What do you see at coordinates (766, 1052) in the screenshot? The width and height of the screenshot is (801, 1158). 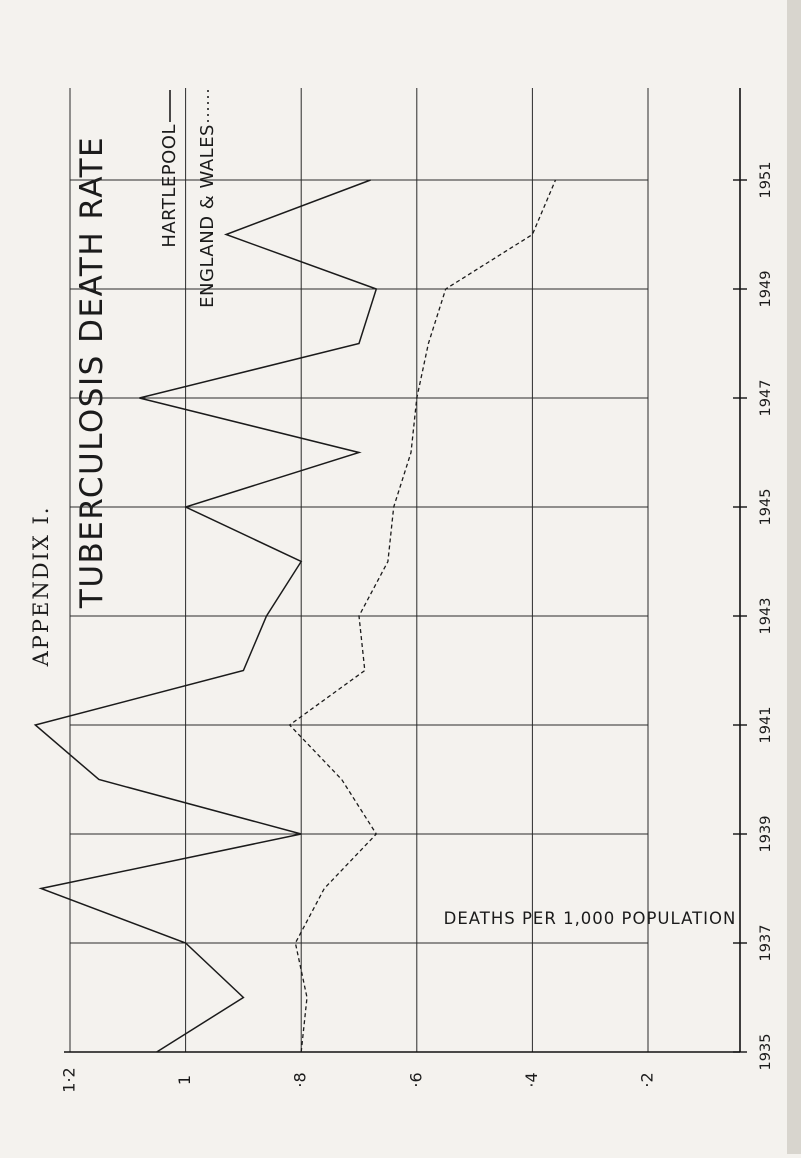 I see `x-tick-label: 1935` at bounding box center [766, 1052].